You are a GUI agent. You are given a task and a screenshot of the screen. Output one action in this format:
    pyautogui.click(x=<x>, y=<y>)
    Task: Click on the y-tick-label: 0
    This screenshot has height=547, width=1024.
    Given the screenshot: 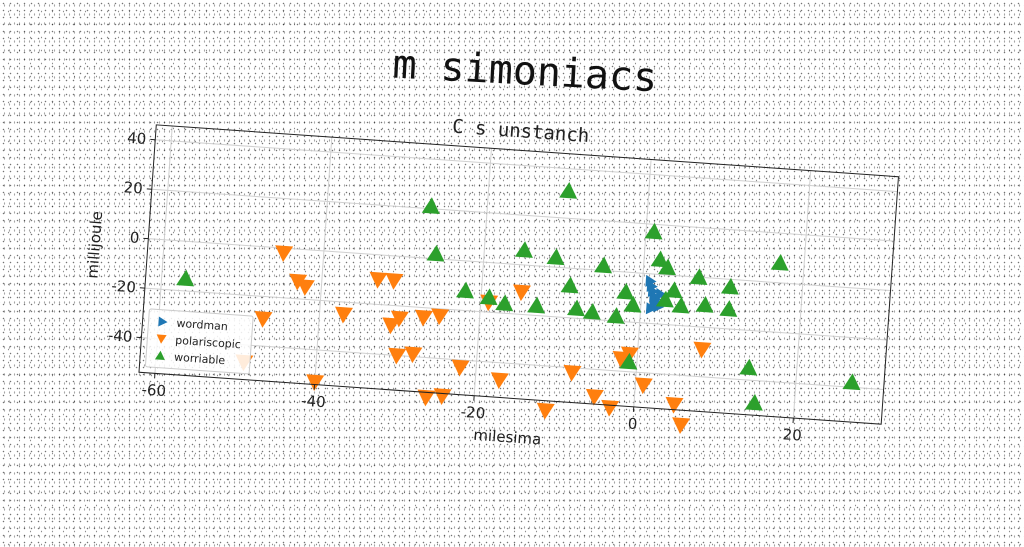 What is the action you would take?
    pyautogui.click(x=134, y=237)
    